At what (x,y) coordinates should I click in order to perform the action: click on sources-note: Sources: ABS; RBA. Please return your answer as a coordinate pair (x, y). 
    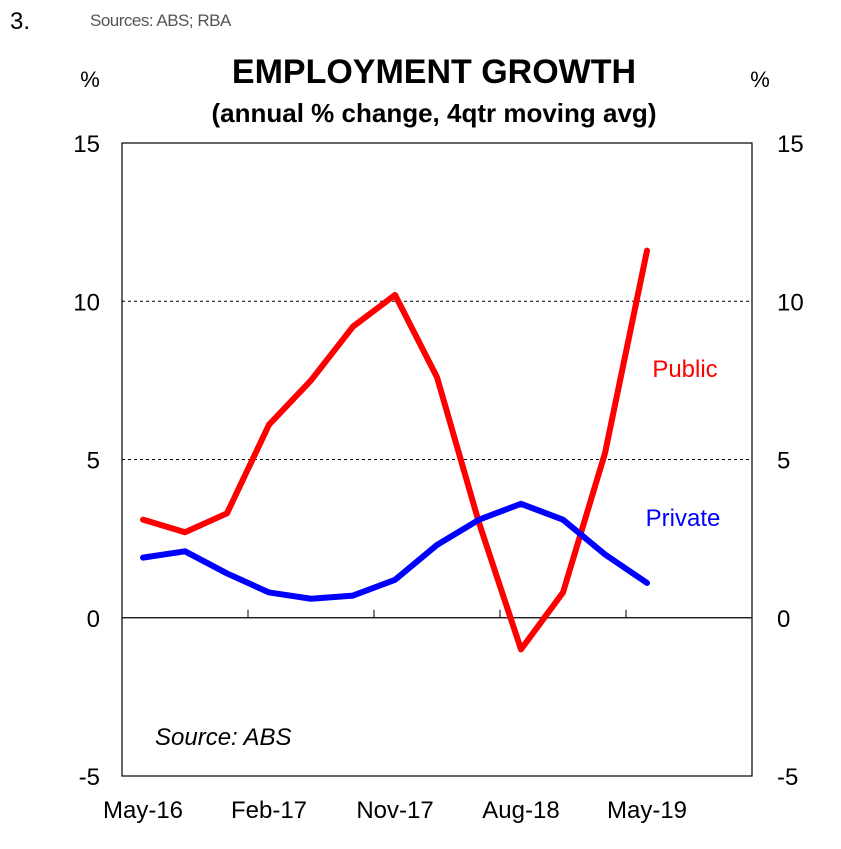
    Looking at the image, I should click on (160, 20).